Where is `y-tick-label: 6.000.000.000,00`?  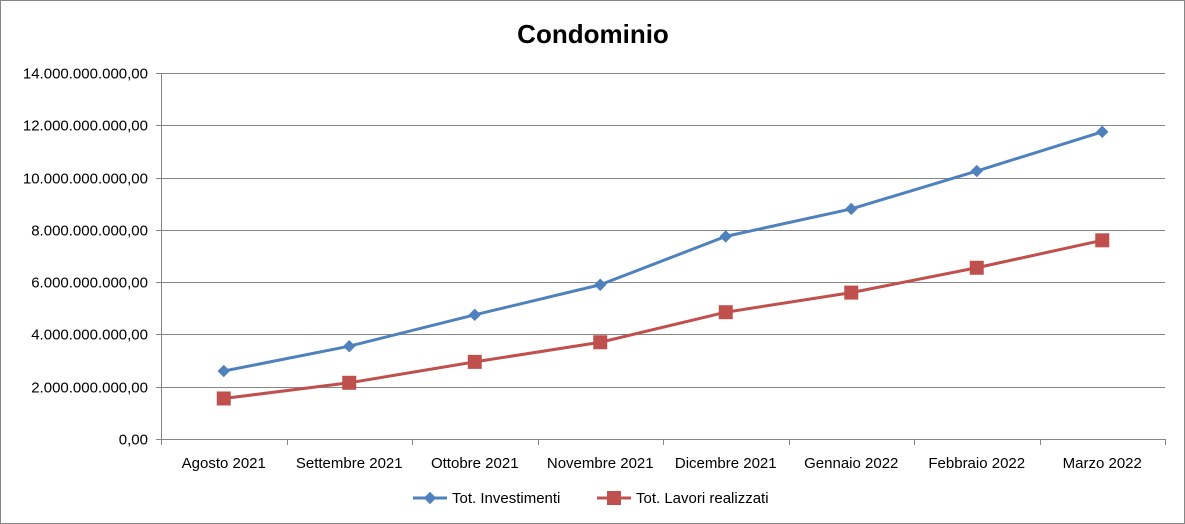
y-tick-label: 6.000.000.000,00 is located at coordinates (89, 283).